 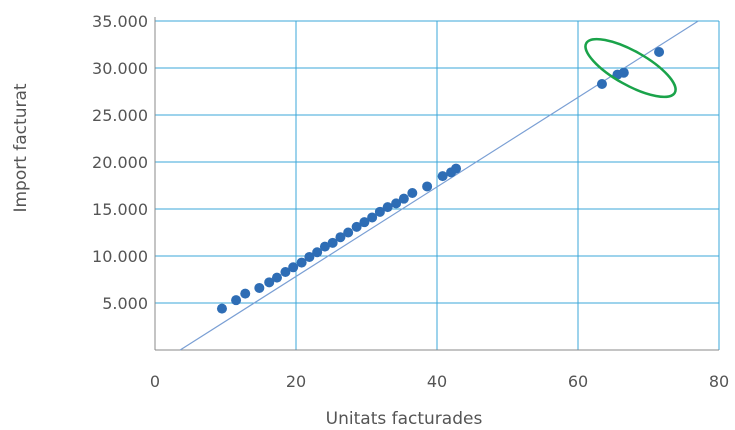 What do you see at coordinates (120, 21) in the screenshot?
I see `y-tick-label: 35.000` at bounding box center [120, 21].